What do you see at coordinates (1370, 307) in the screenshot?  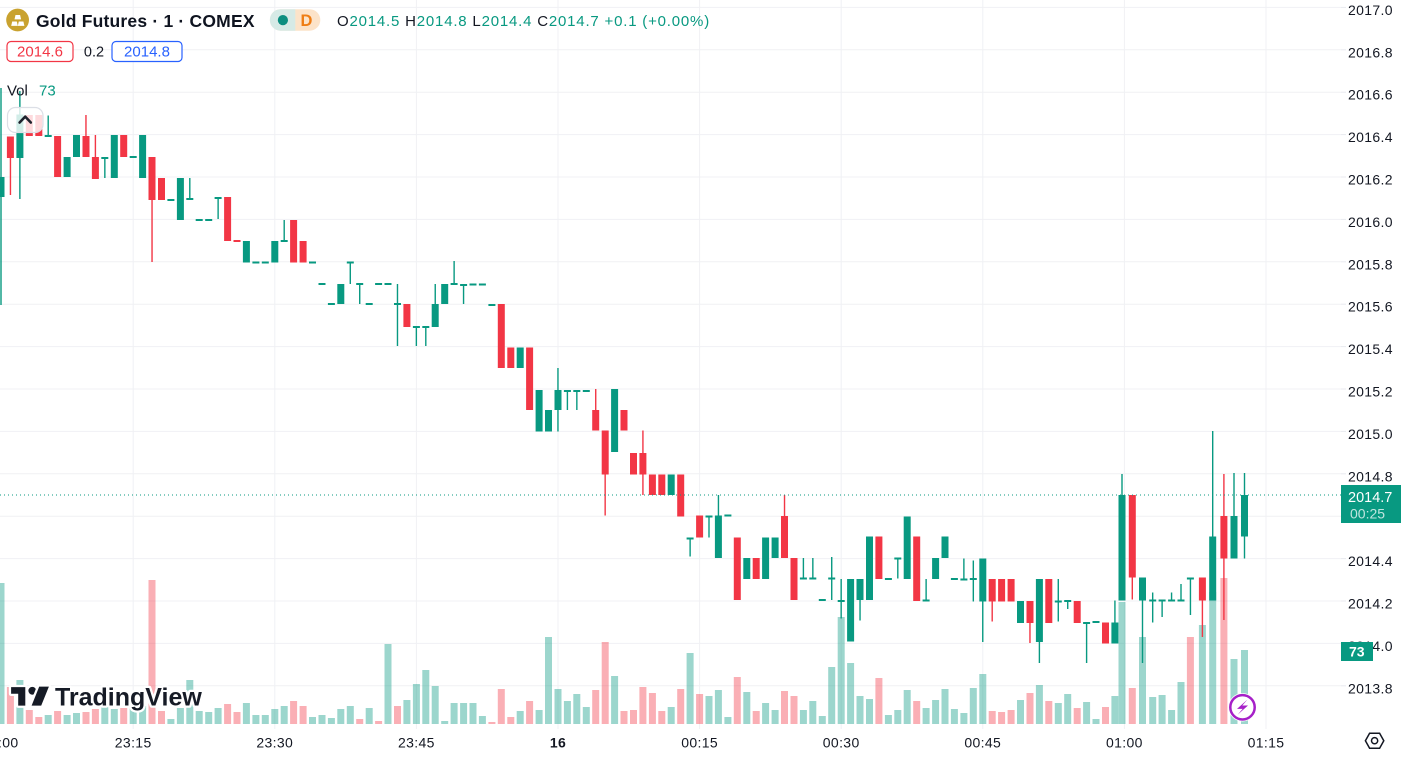 I see `svg-text: 2015.6` at bounding box center [1370, 307].